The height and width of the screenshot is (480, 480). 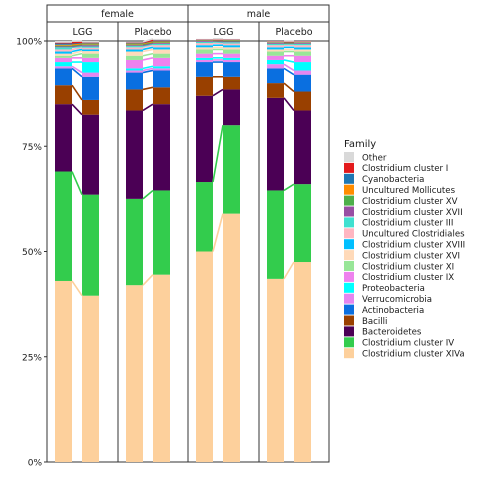 I want to click on y-axis-tick-label: 75%, so click(x=32, y=148).